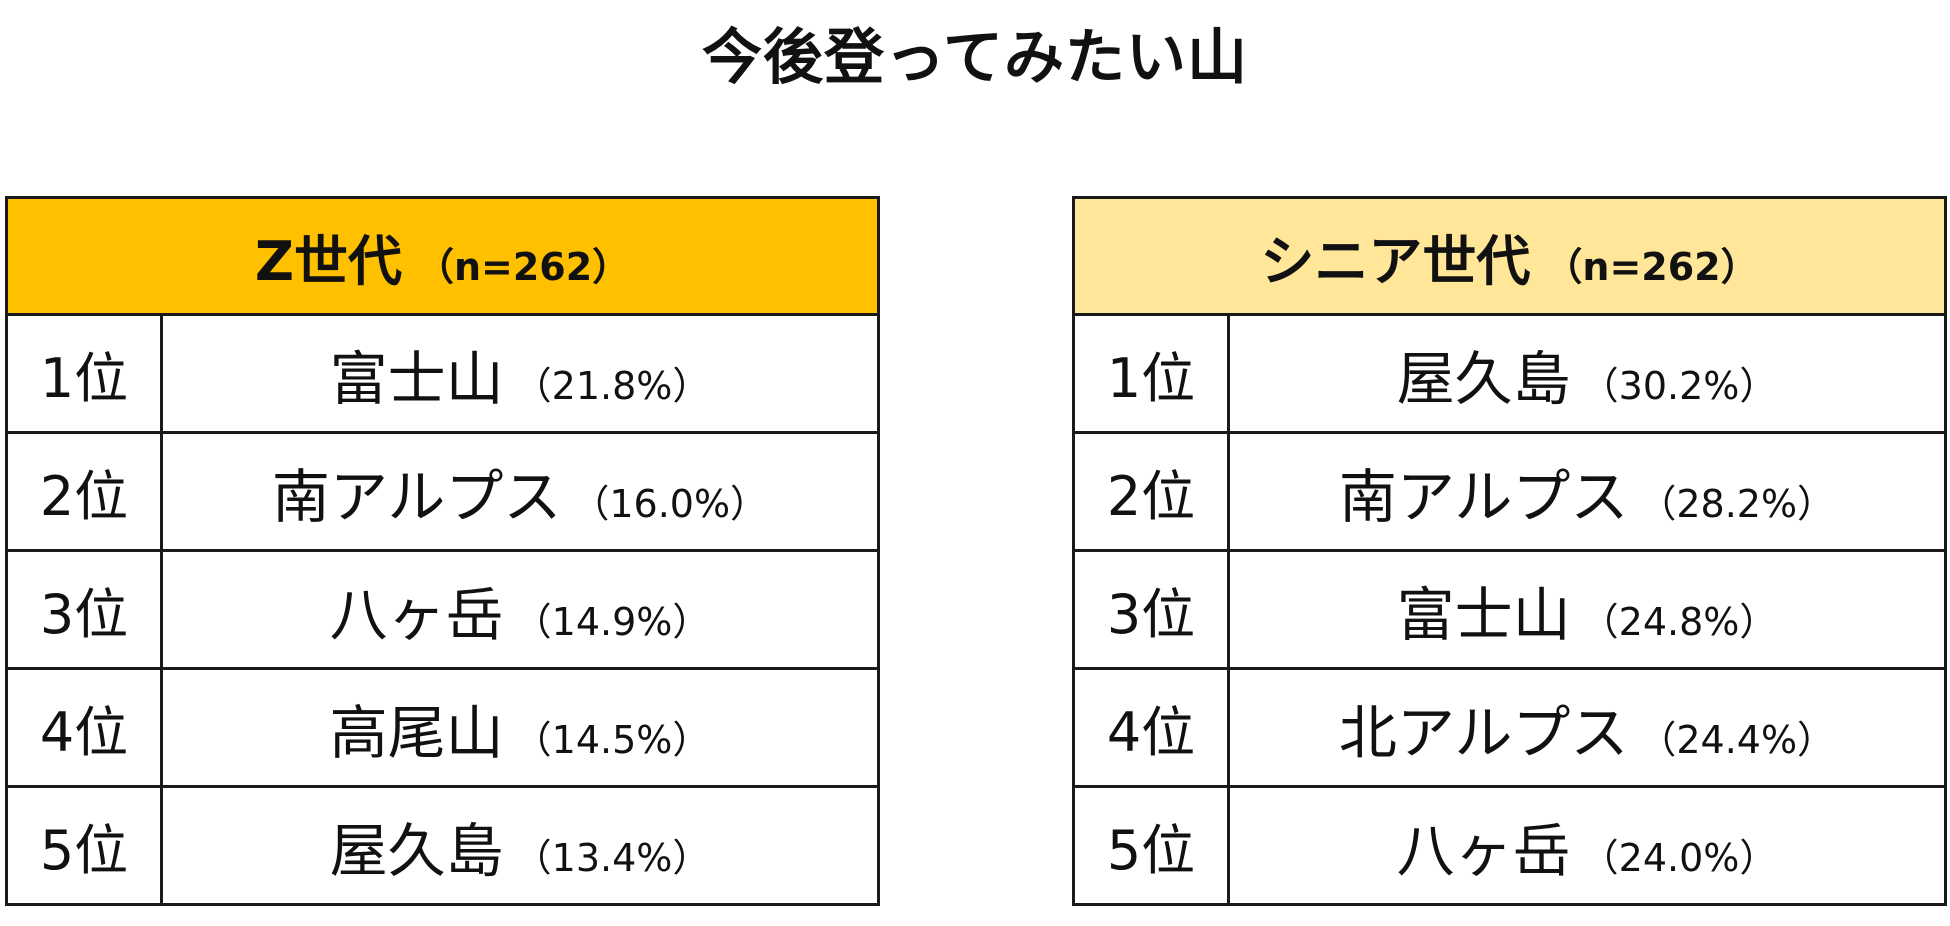 The image size is (1950, 926). I want to click on percentage: （13.4%）, so click(612, 857).